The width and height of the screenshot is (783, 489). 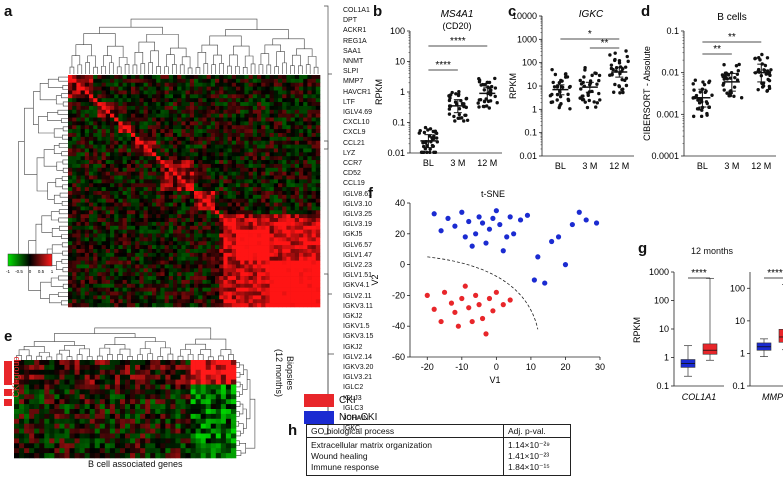 I want to click on gene-label: IGLV3.19, so click(x=358, y=225).